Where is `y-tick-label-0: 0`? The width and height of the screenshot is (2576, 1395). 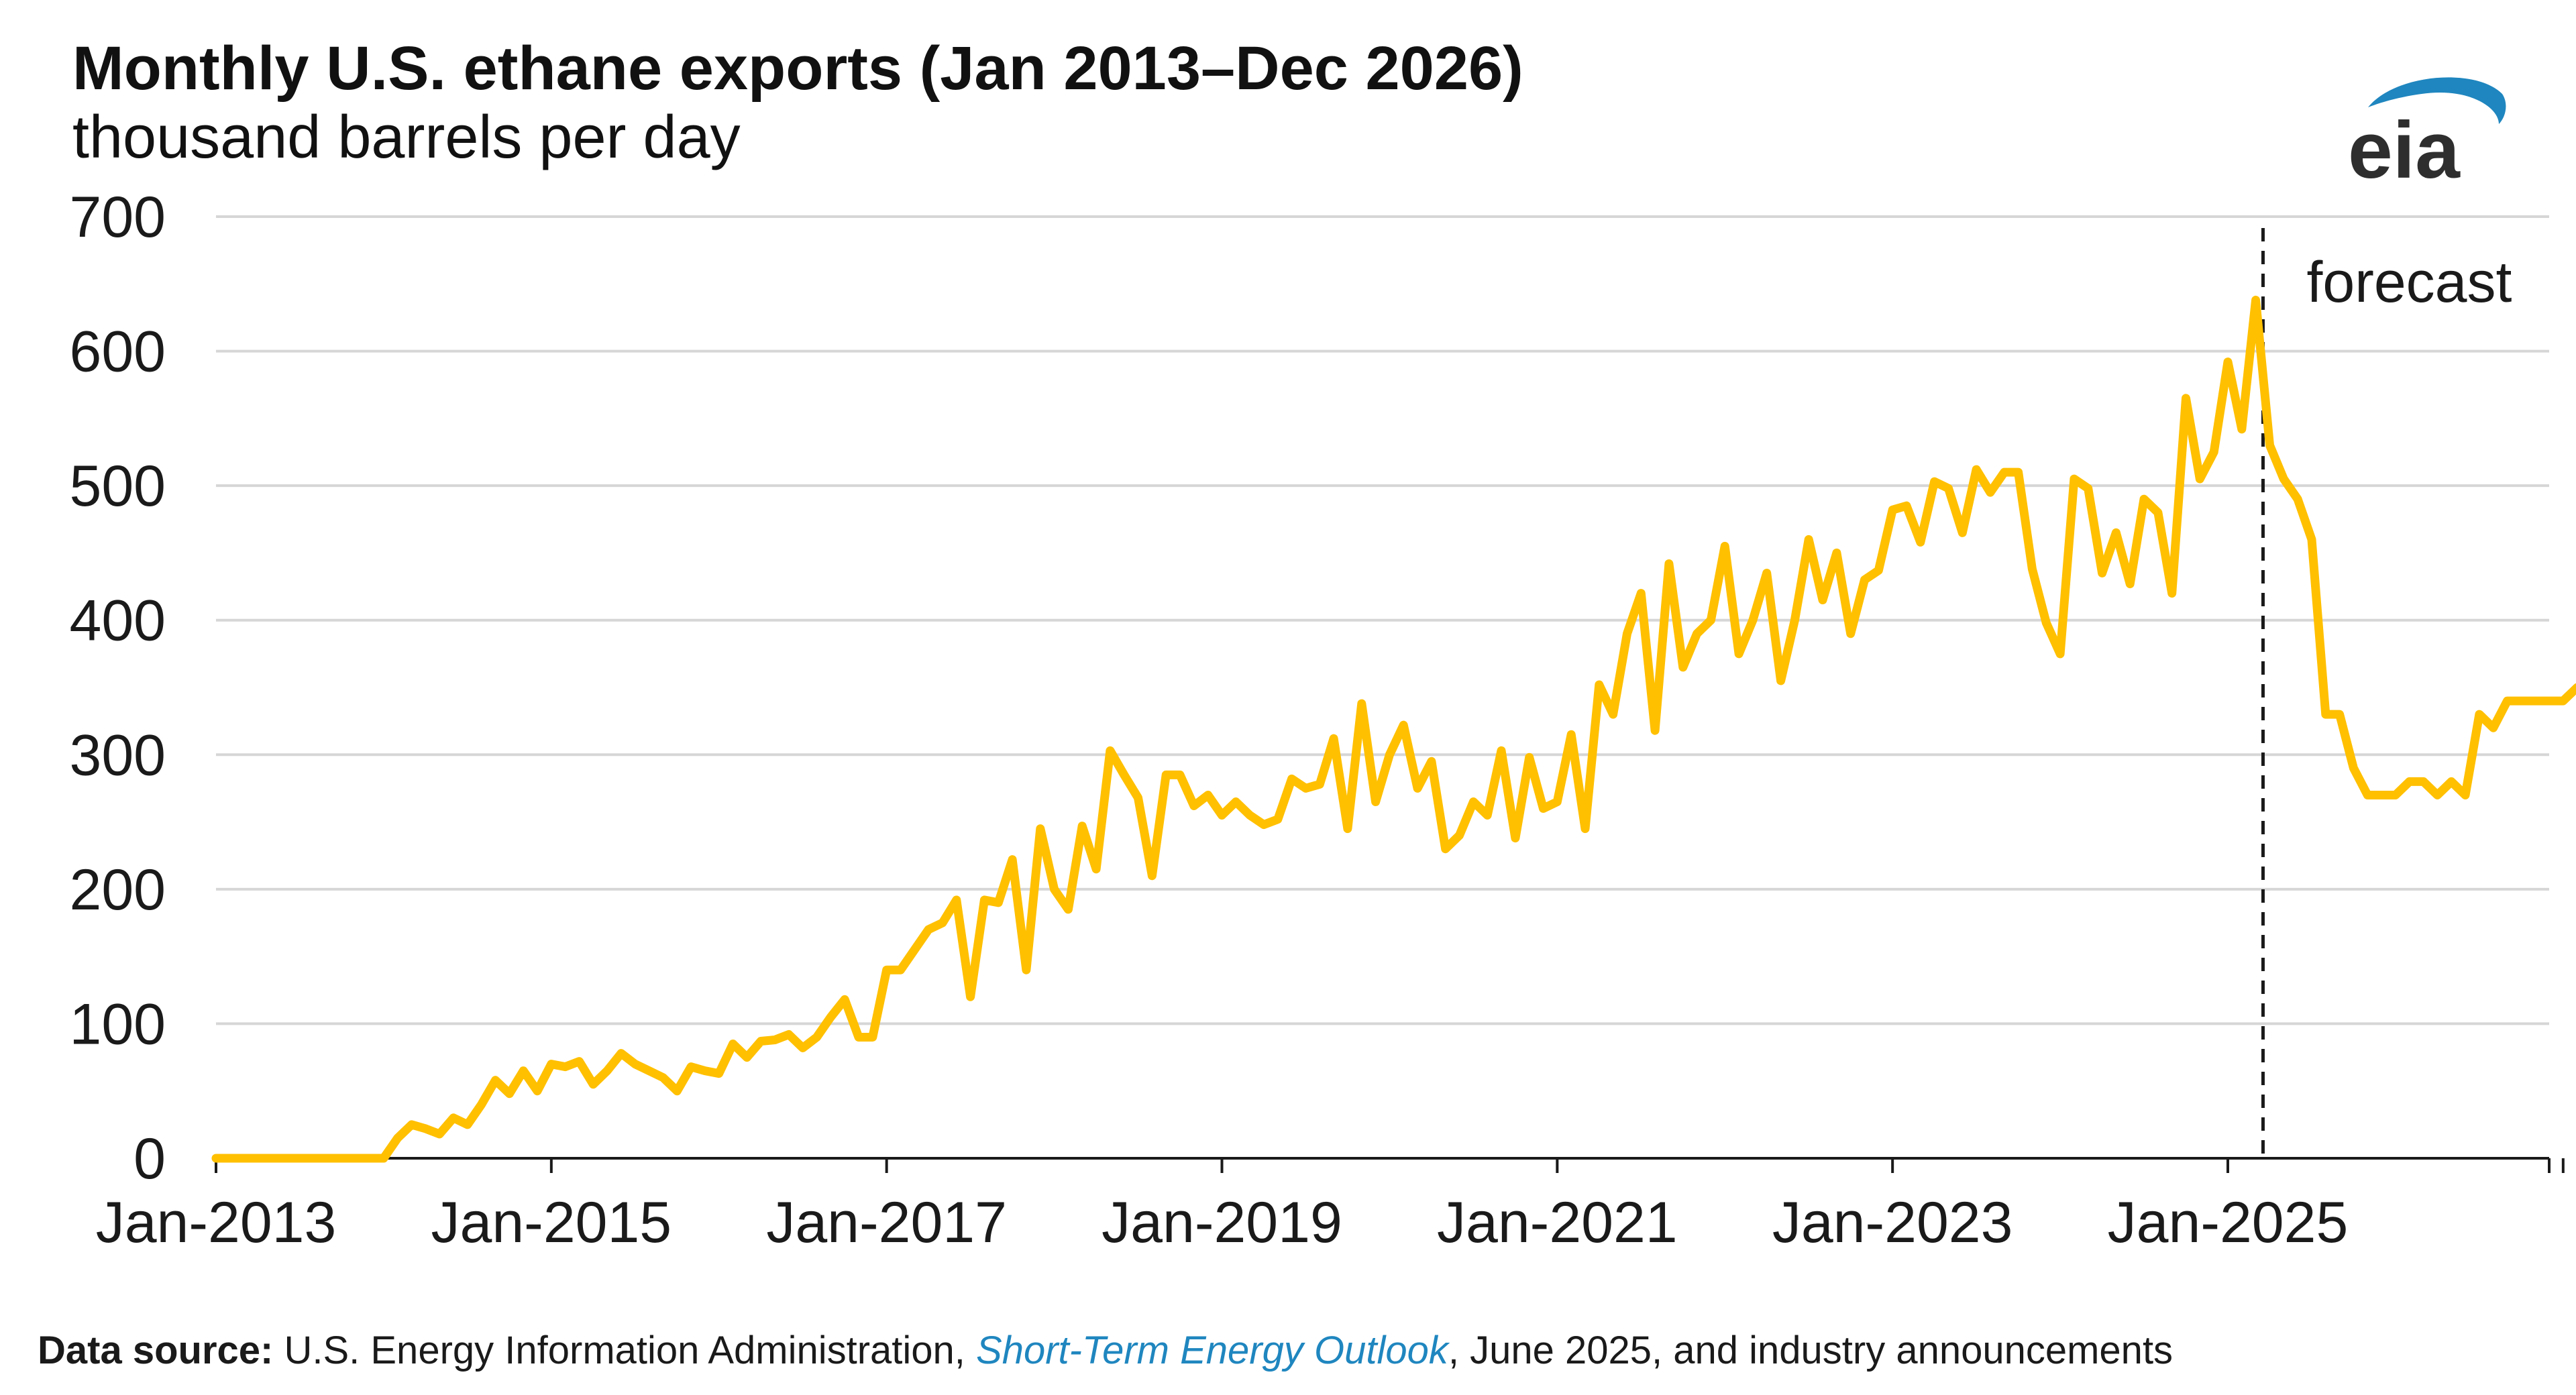 y-tick-label-0: 0 is located at coordinates (149, 1159).